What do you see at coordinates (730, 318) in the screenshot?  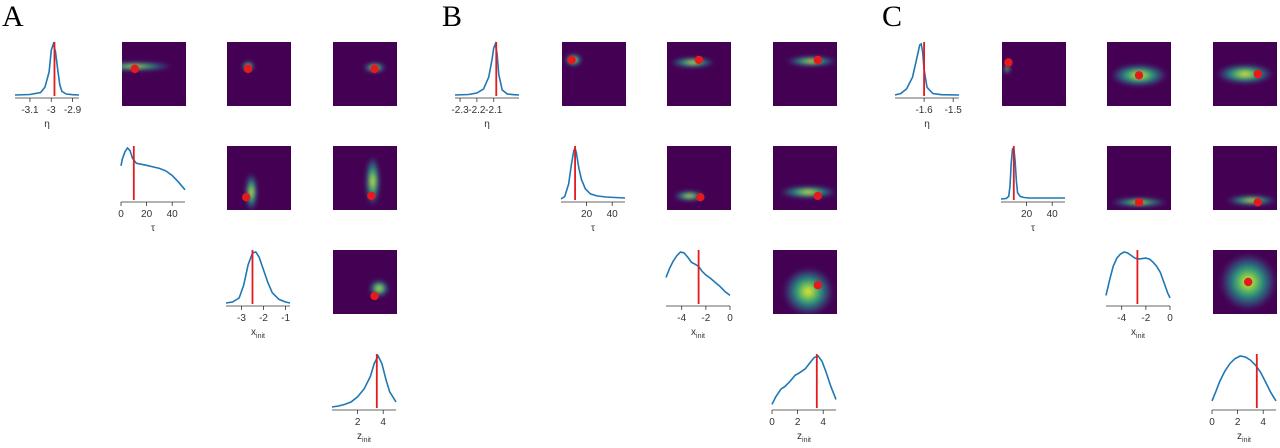 I see `tick-label-1-2-2: 0` at bounding box center [730, 318].